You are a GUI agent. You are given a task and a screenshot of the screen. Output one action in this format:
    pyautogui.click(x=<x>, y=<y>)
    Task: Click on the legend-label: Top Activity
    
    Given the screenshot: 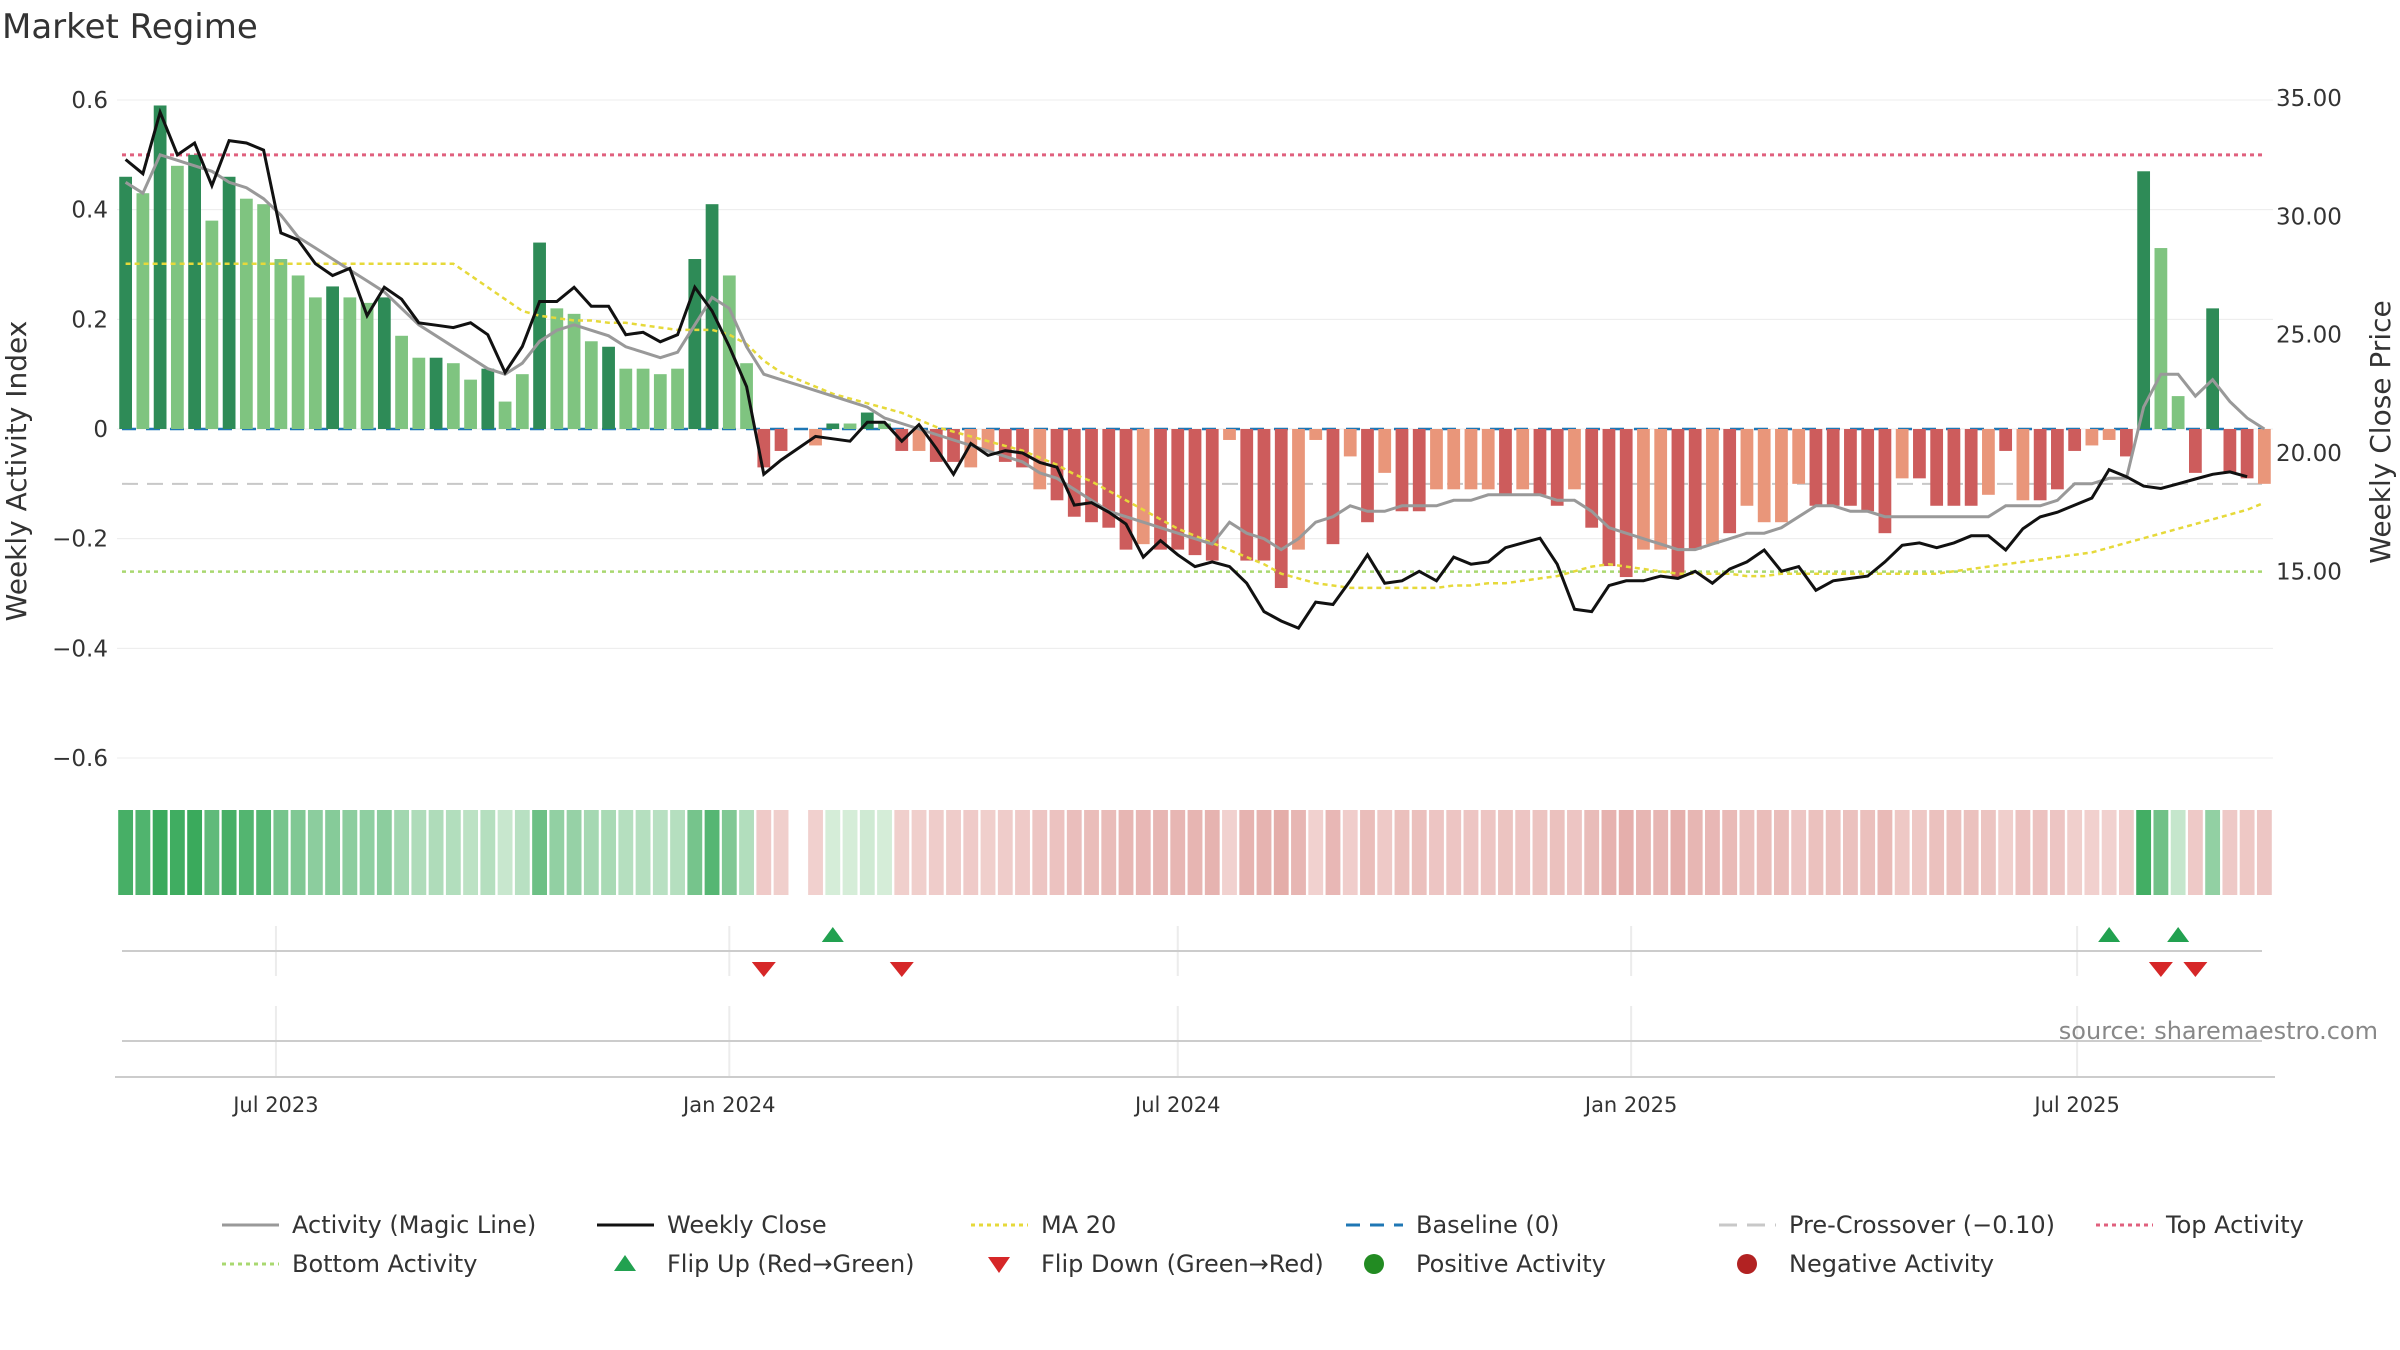 What is the action you would take?
    pyautogui.click(x=2234, y=1225)
    